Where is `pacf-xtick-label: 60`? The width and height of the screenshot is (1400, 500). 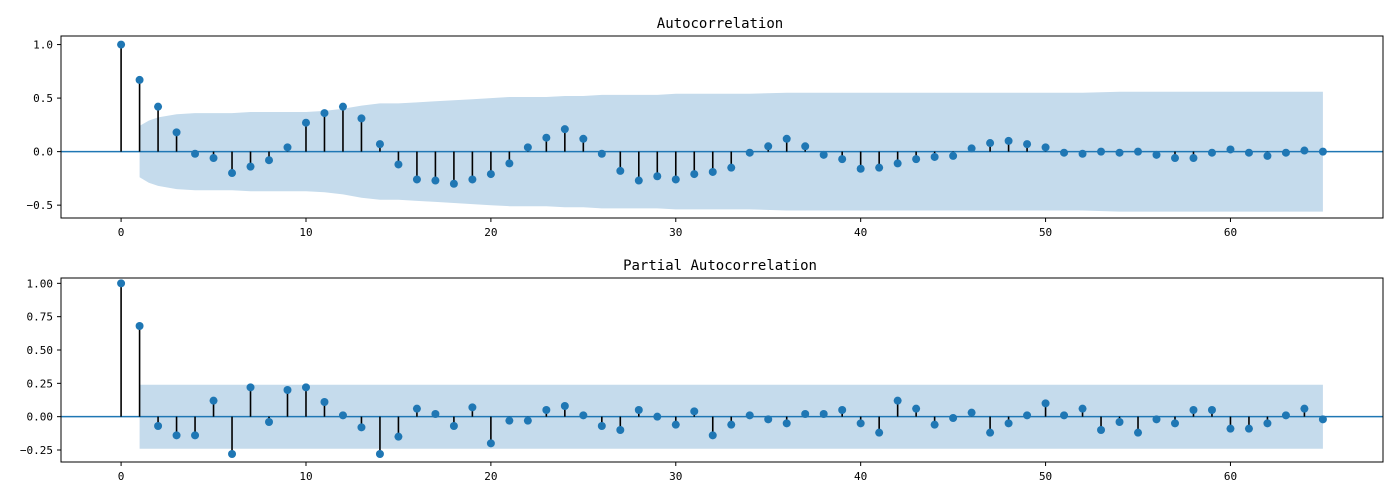 pacf-xtick-label: 60 is located at coordinates (1230, 476).